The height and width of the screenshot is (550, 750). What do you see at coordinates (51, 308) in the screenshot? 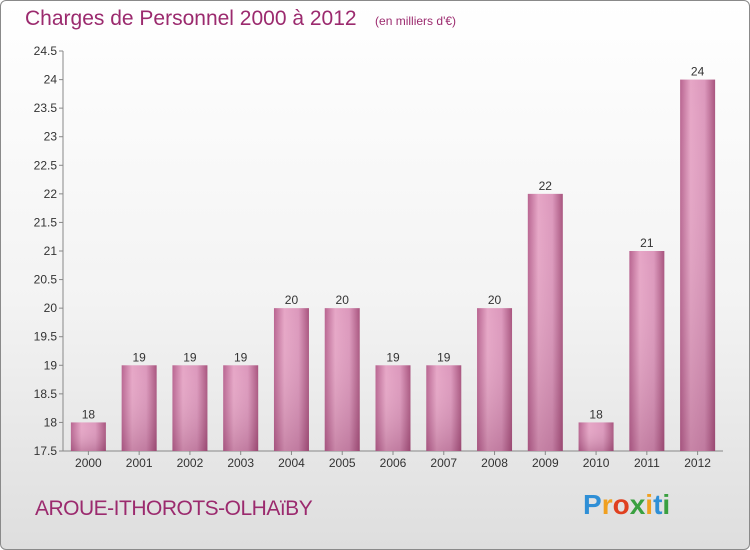
I see `y-tick-label: 20` at bounding box center [51, 308].